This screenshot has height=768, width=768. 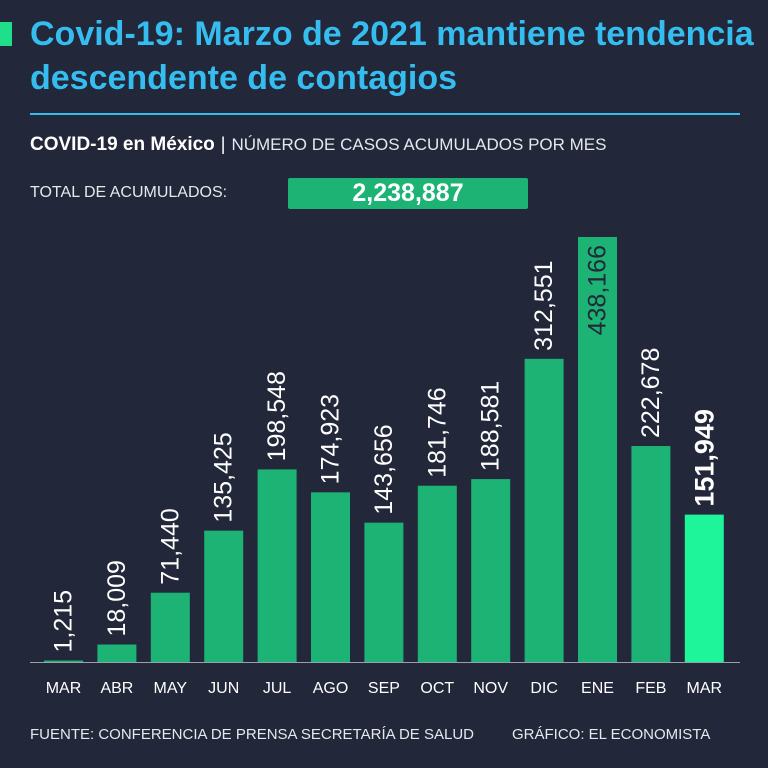 I want to click on subtitle-description: NÚMERO DE CASOS ACUMULADOS POR MES, so click(x=419, y=144).